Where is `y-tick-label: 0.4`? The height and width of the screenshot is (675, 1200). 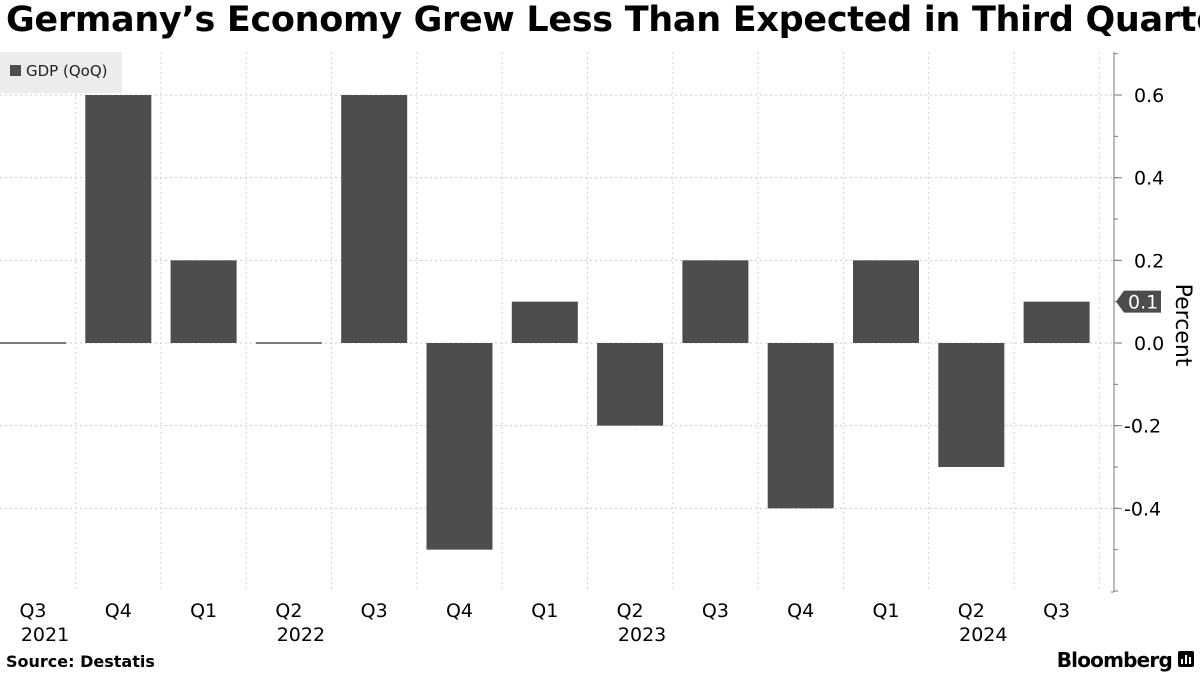
y-tick-label: 0.4 is located at coordinates (1149, 179).